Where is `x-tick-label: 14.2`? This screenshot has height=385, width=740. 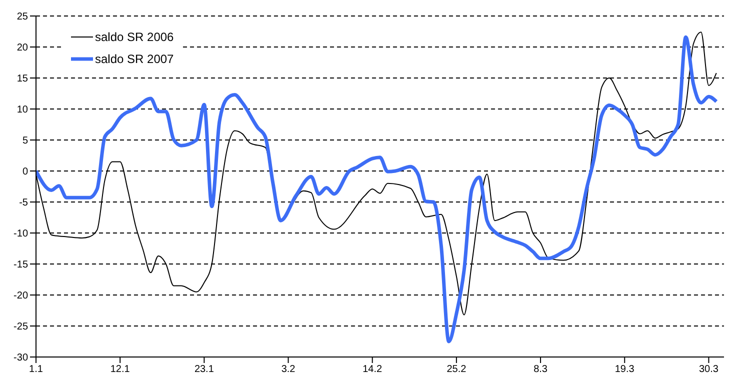
x-tick-label: 14.2 is located at coordinates (372, 370).